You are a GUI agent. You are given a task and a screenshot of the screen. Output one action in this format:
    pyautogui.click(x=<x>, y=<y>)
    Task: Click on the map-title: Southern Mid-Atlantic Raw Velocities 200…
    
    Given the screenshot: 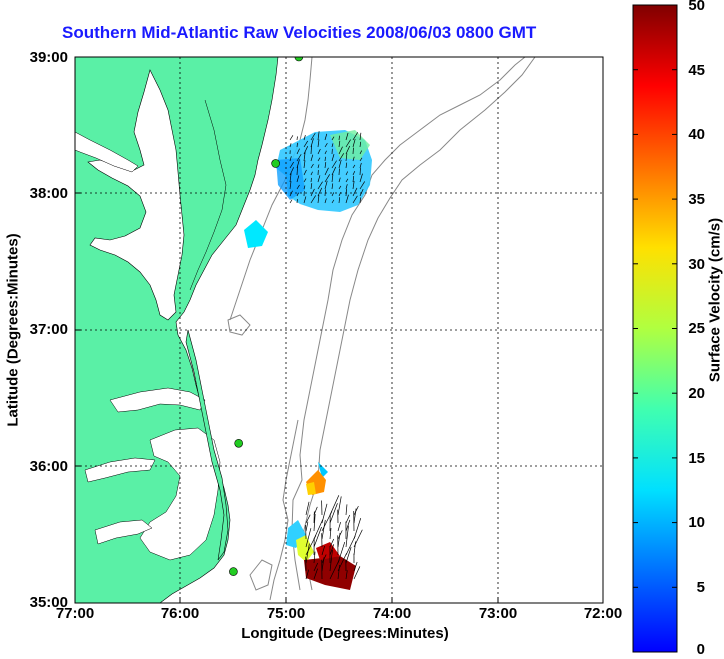 What is the action you would take?
    pyautogui.click(x=299, y=32)
    